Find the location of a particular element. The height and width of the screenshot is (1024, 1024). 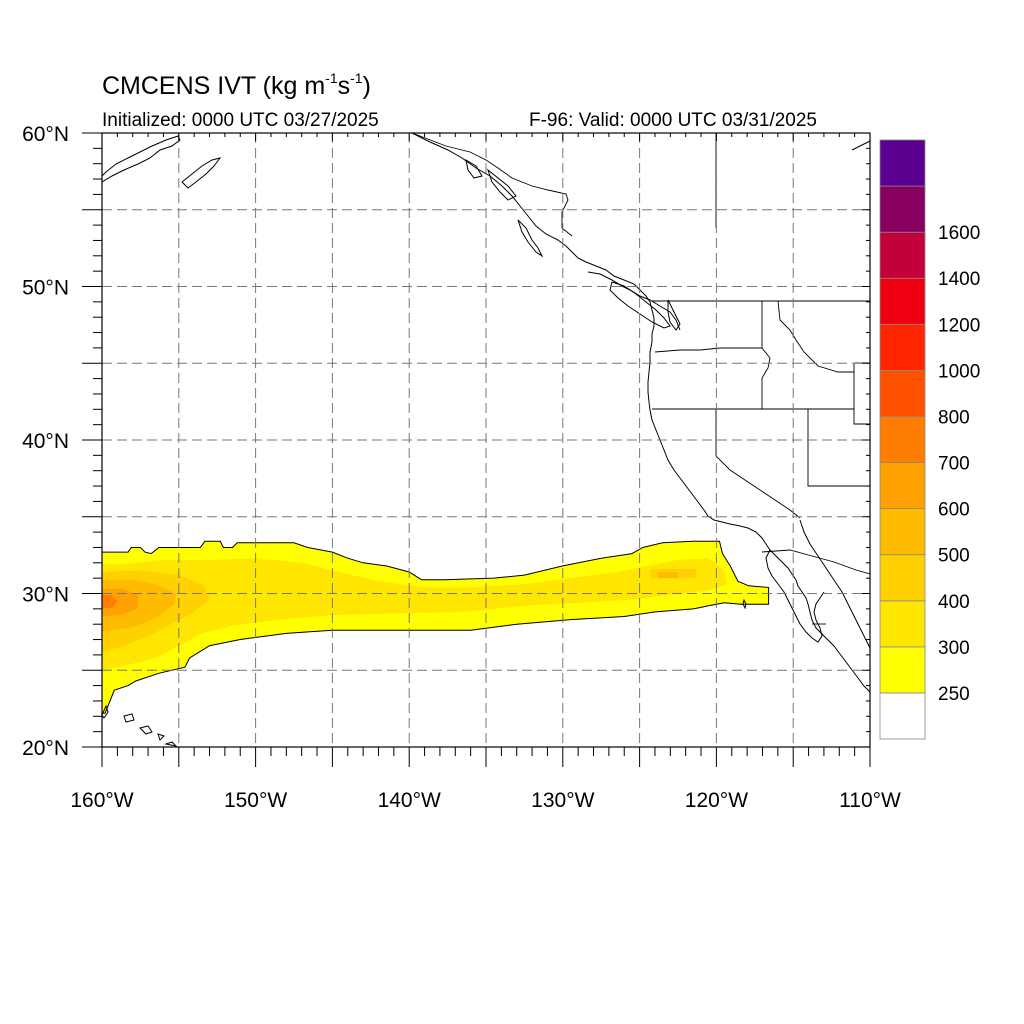

colorbar-label: 1600 is located at coordinates (959, 233).